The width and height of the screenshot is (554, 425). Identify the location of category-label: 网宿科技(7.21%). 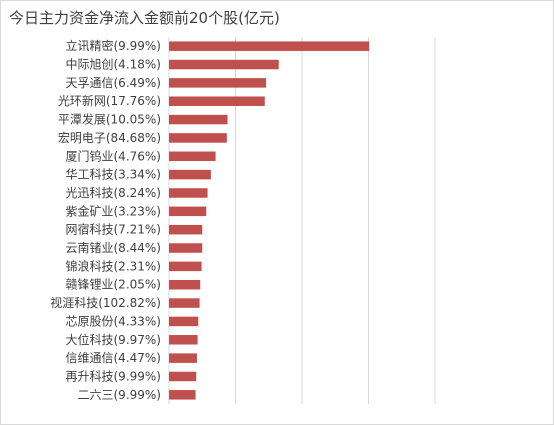
(114, 229).